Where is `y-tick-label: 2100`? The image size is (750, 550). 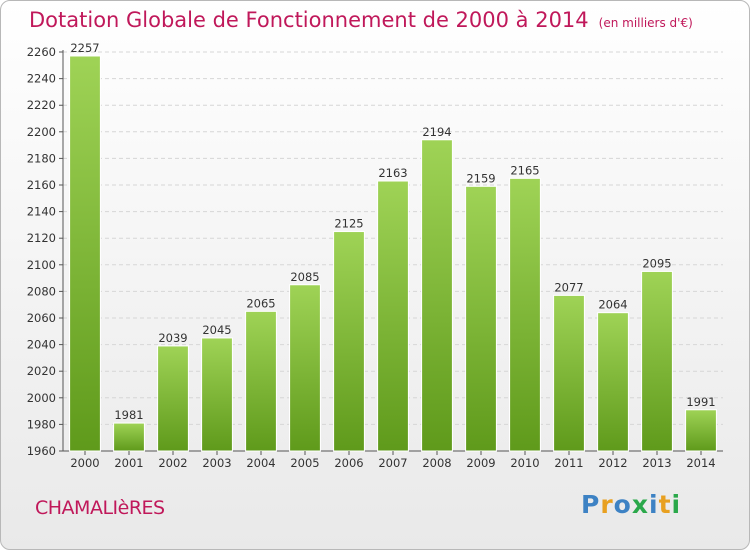
y-tick-label: 2100 is located at coordinates (41, 265).